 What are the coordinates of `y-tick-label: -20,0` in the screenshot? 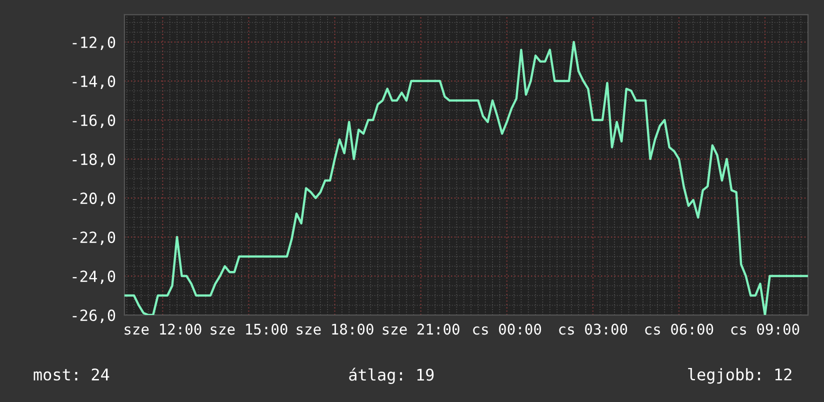 It's located at (94, 199).